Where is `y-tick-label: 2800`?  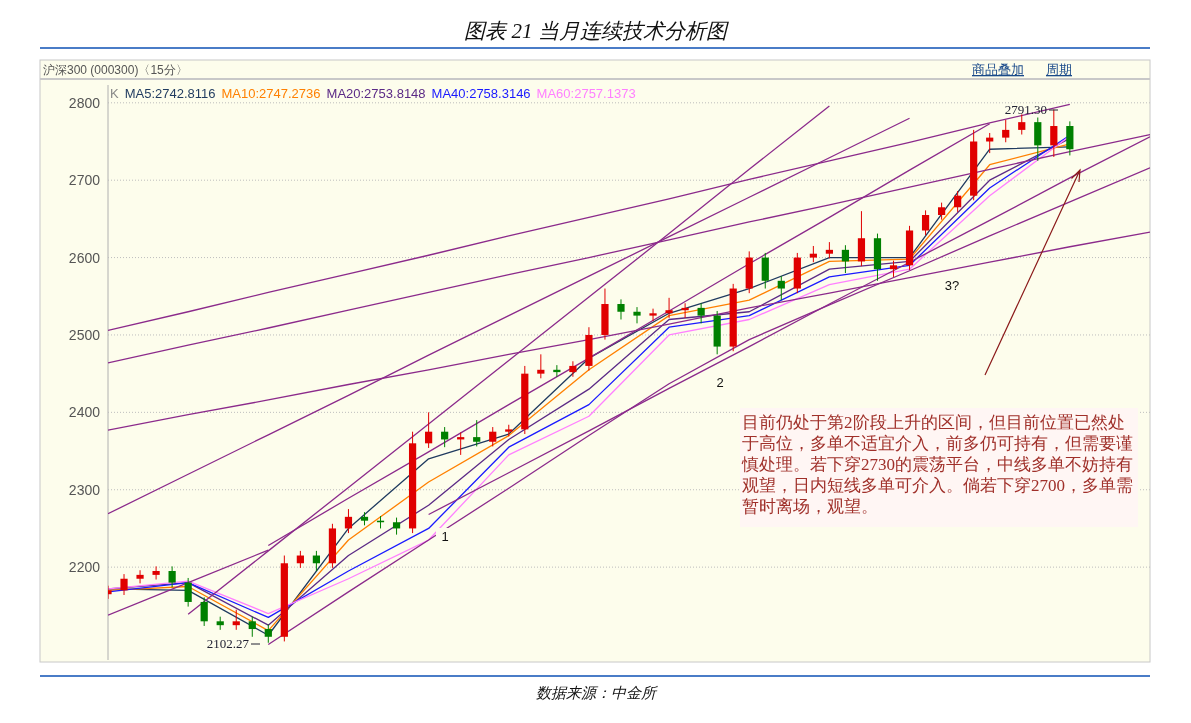 y-tick-label: 2800 is located at coordinates (84, 102).